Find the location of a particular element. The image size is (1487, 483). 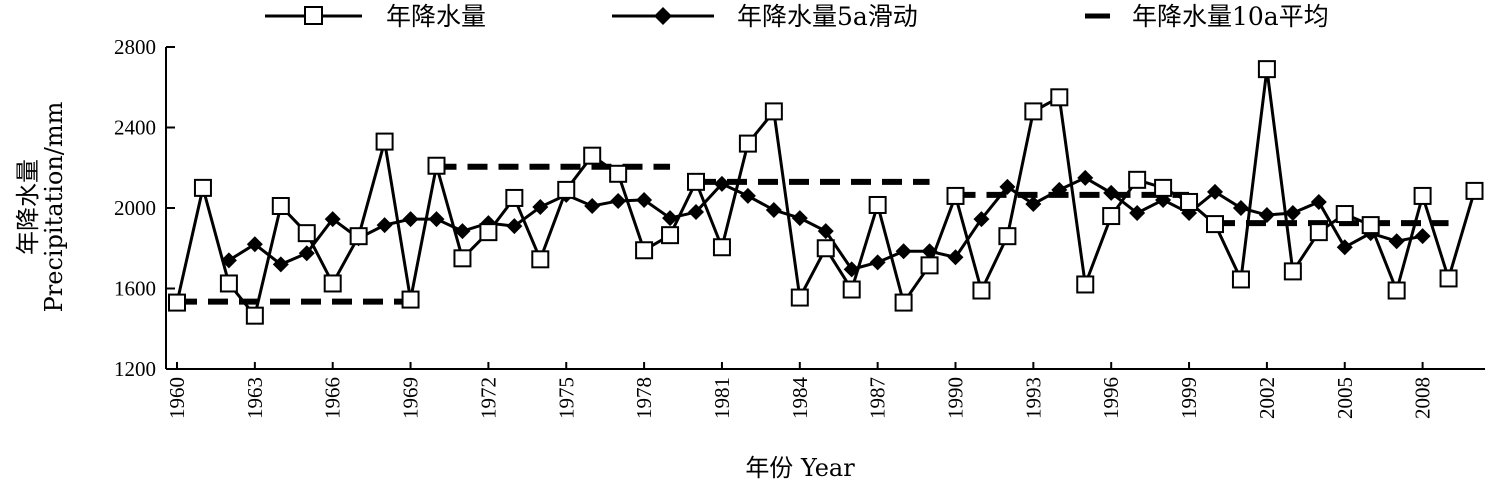

y-tick-label: 1600 is located at coordinates (135, 289).